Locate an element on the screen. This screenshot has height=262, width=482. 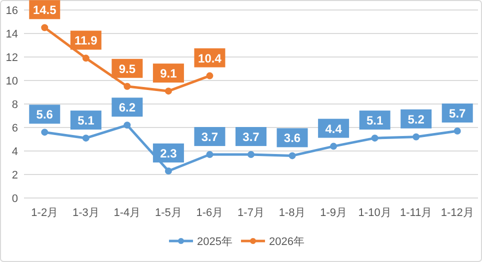
x-tick-label: 1-7月 is located at coordinates (251, 213).